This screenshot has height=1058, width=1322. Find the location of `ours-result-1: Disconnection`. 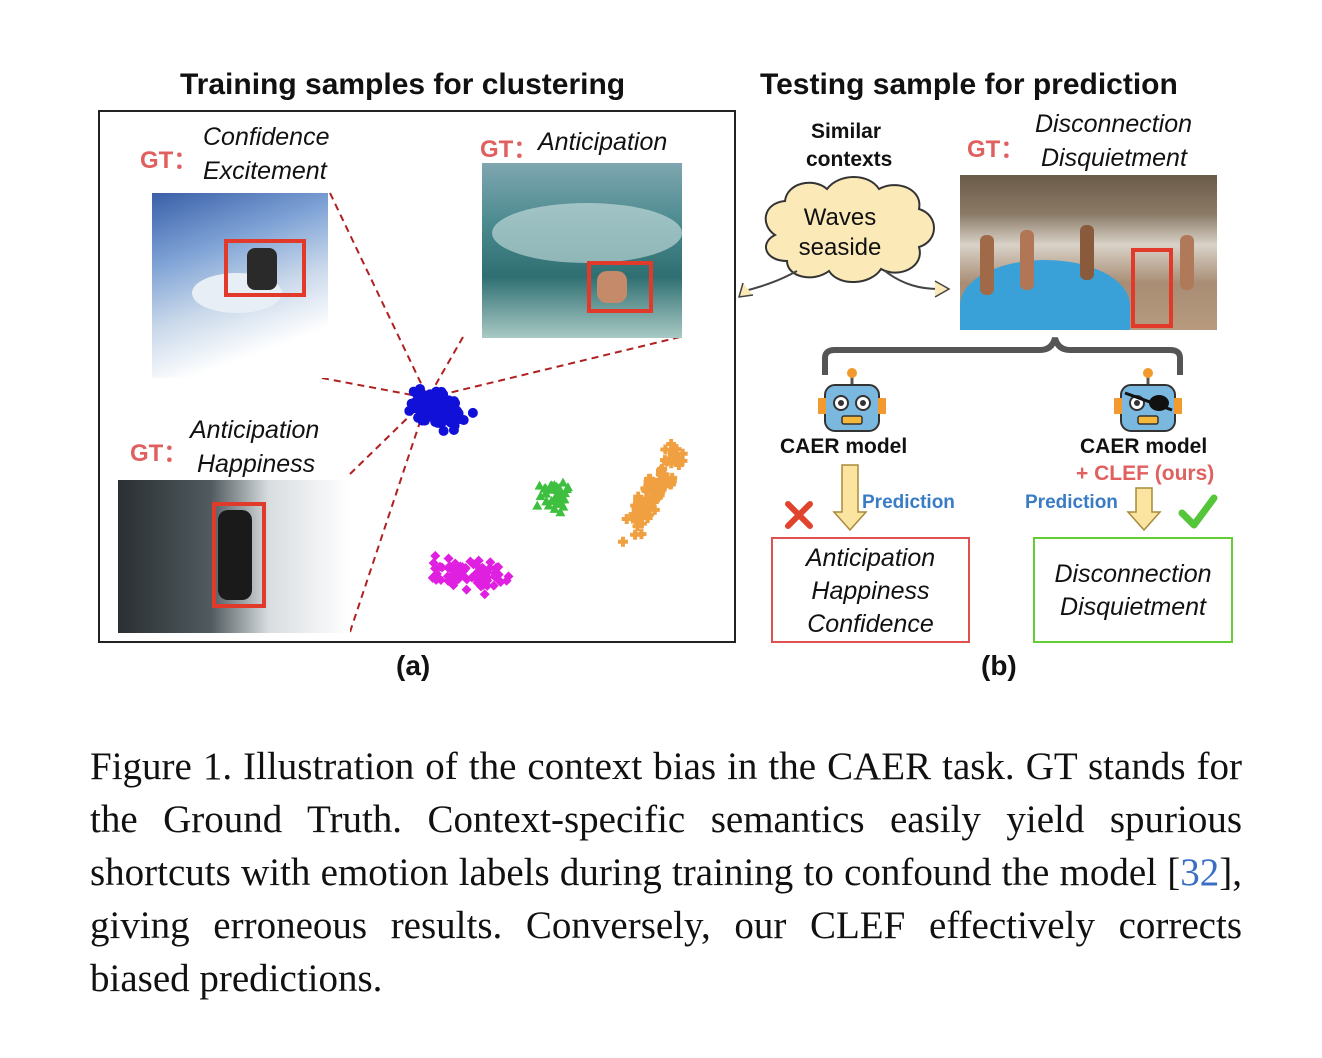

ours-result-1: Disconnection is located at coordinates (1133, 574).